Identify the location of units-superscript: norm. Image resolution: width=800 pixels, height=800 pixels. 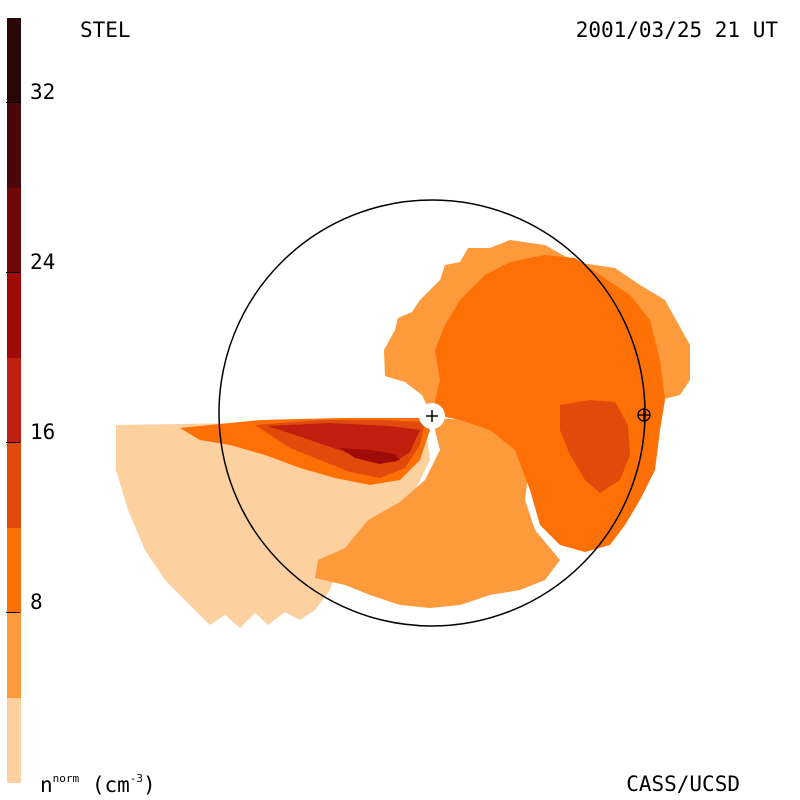
(66, 778).